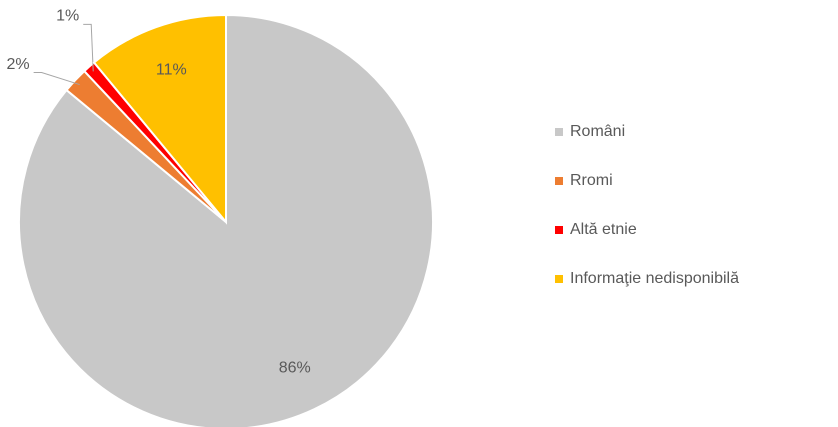  What do you see at coordinates (171, 69) in the screenshot?
I see `data-label: 11%` at bounding box center [171, 69].